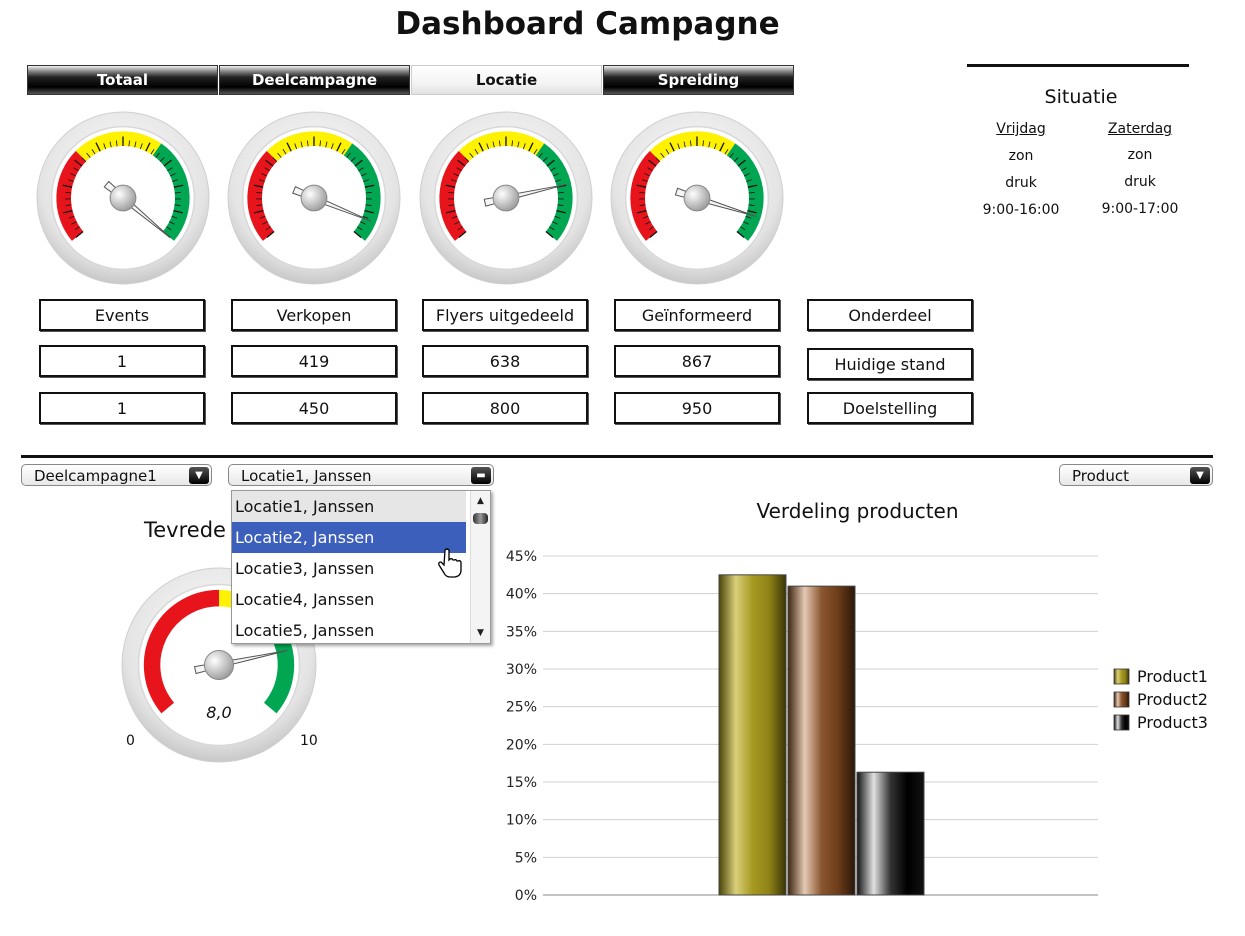 The width and height of the screenshot is (1245, 936). What do you see at coordinates (505, 361) in the screenshot?
I see `metric-current-flyers: 638` at bounding box center [505, 361].